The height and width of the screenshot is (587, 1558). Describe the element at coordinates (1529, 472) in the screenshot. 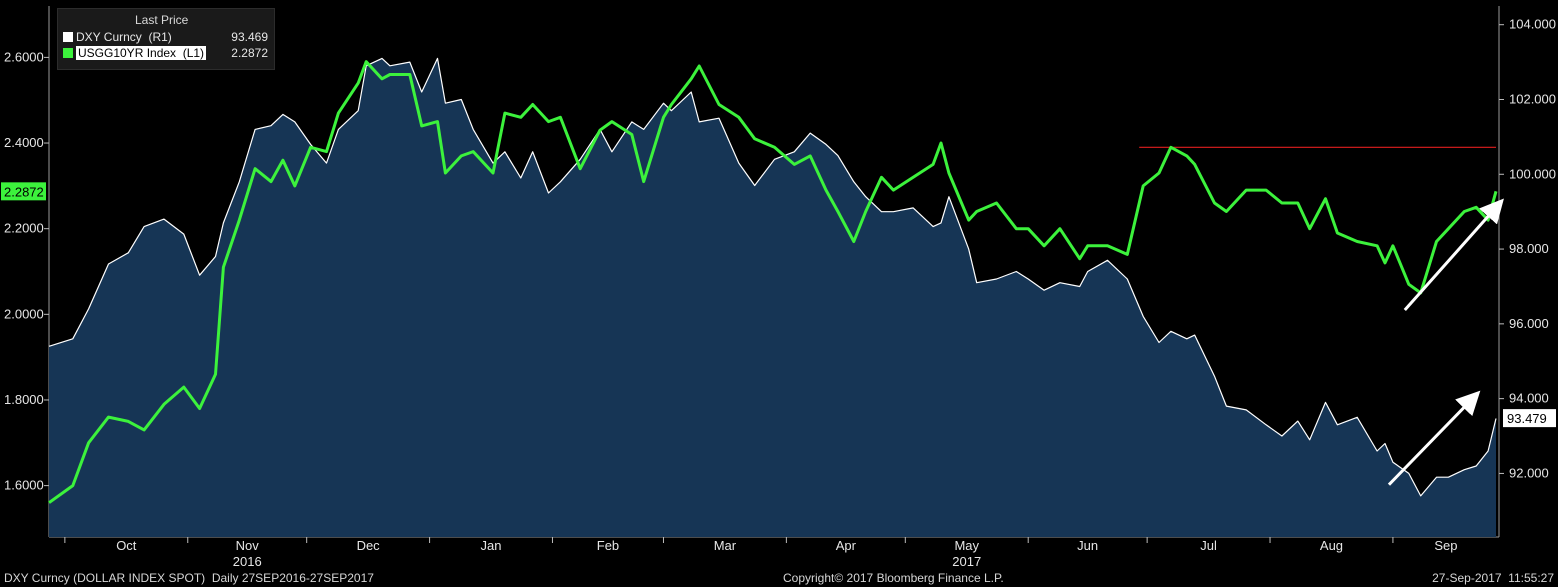

I see `right-tick-label: 92.000` at that location.